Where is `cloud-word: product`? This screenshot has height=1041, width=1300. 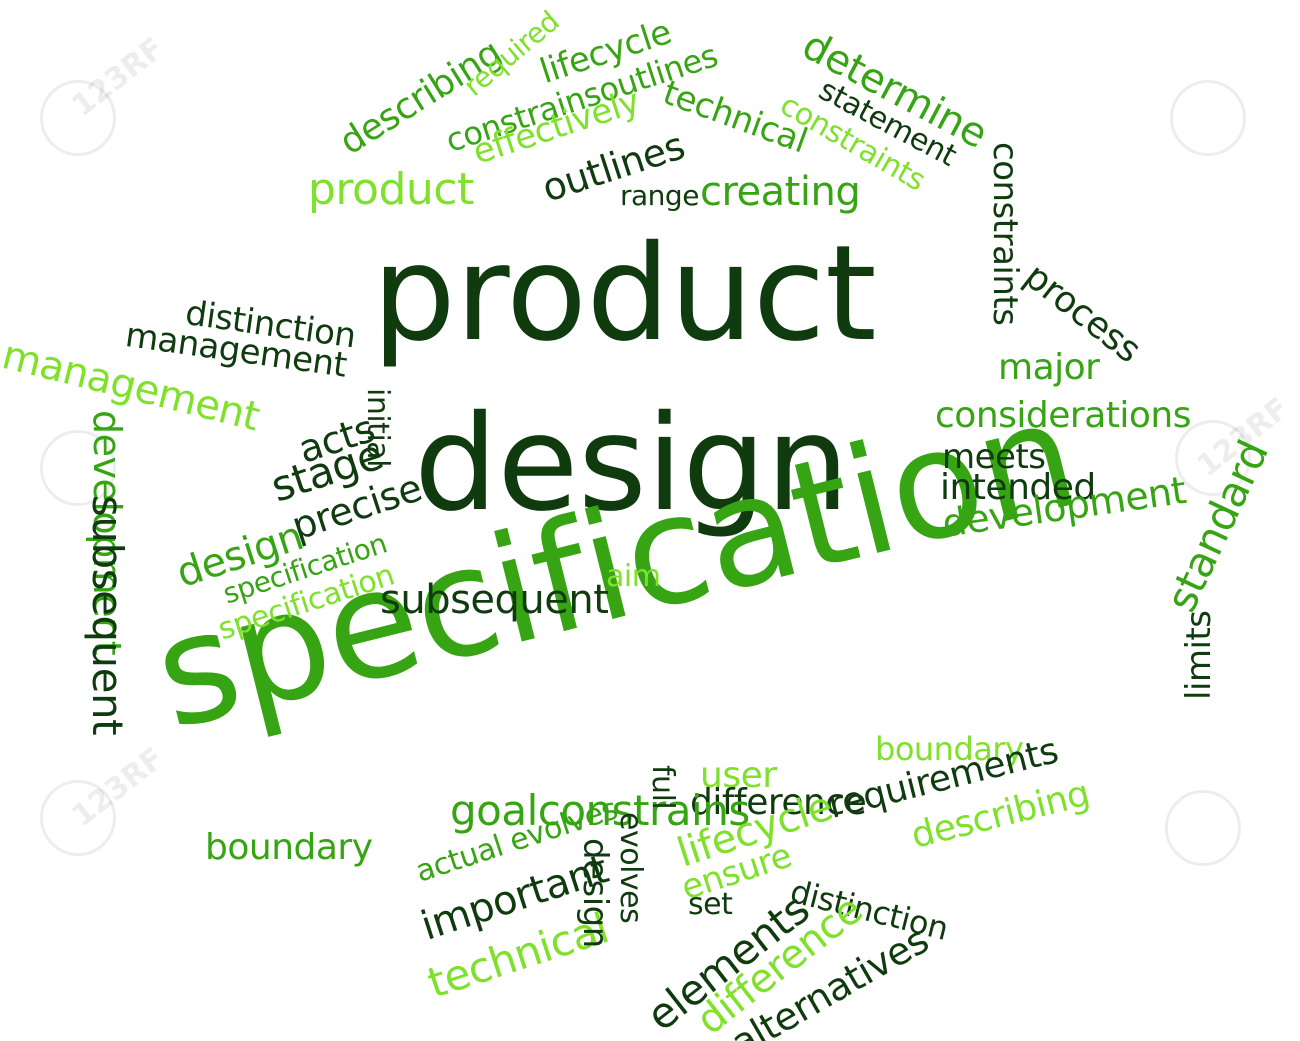 cloud-word: product is located at coordinates (391, 189).